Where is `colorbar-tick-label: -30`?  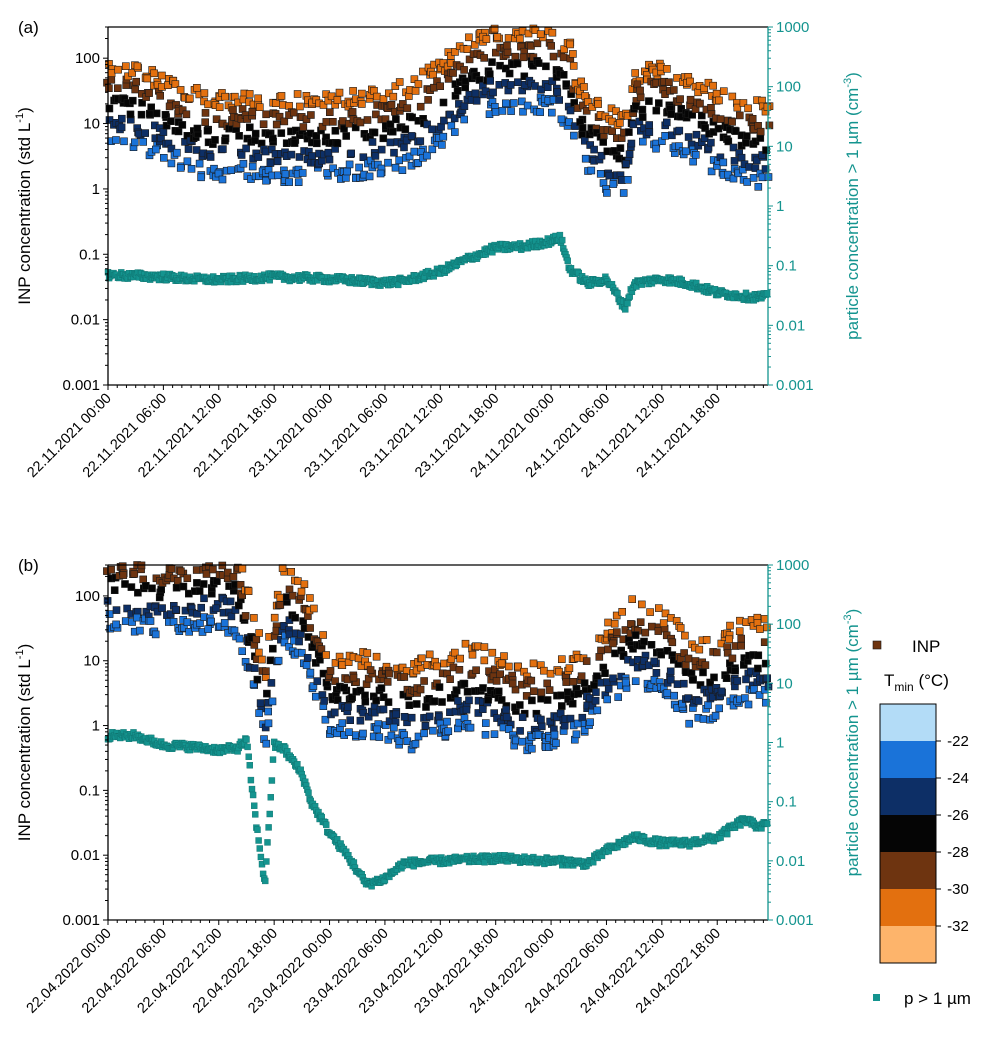 colorbar-tick-label: -30 is located at coordinates (958, 889).